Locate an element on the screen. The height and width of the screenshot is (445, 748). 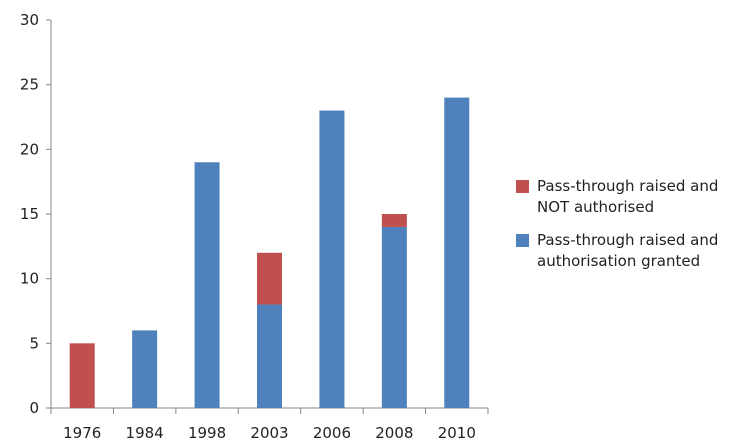
y-tick-label: 5 is located at coordinates (34, 343).